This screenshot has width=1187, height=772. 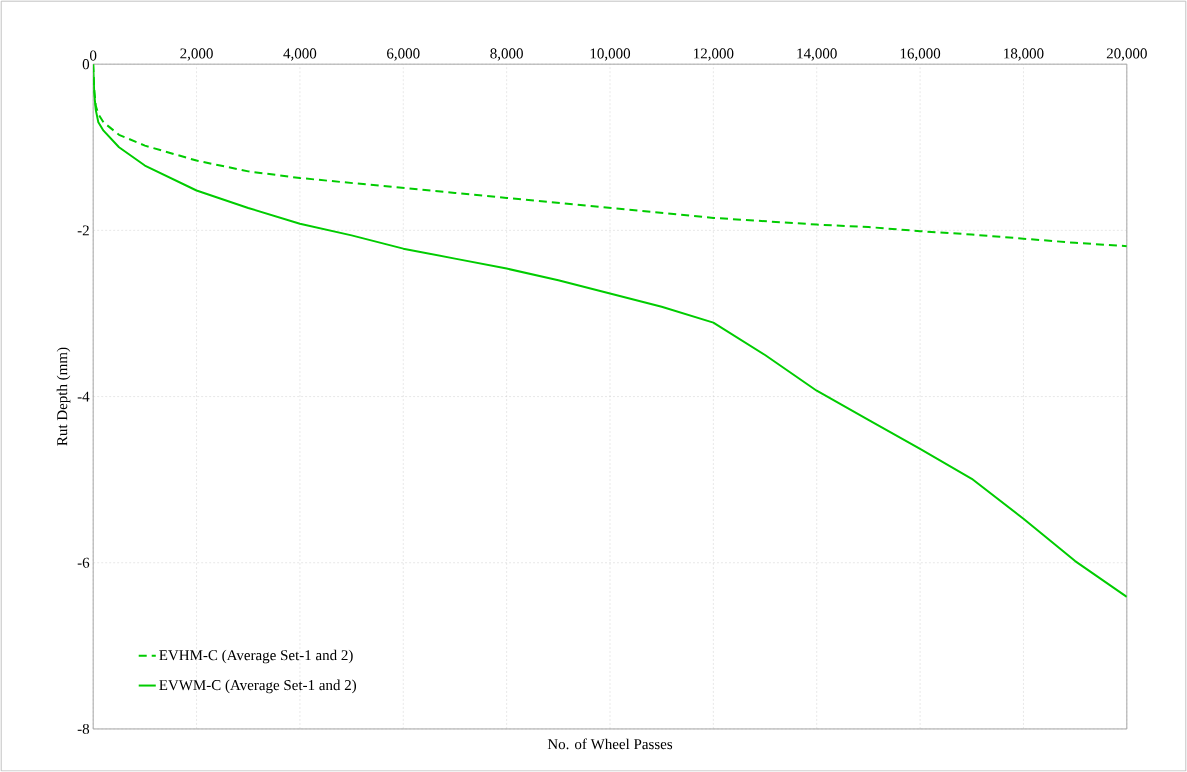 I want to click on legend-label: EVHM-C (Average Set-1 and 2), so click(x=256, y=656).